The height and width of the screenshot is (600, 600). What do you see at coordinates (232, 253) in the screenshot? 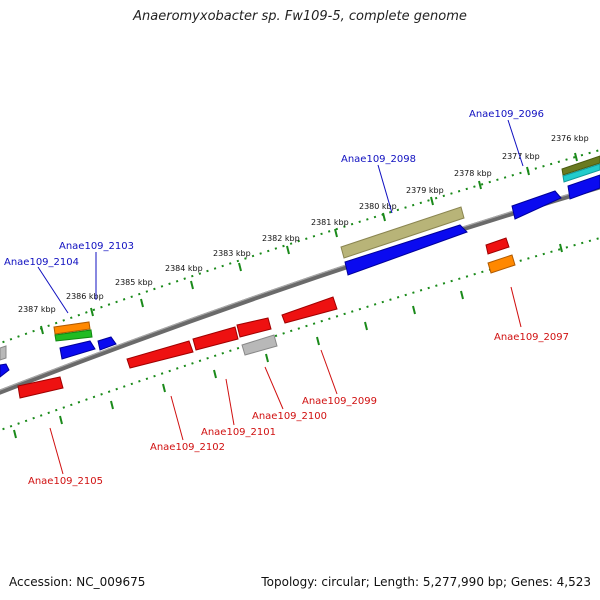
I see `tick-label: 2383 kbp` at bounding box center [232, 253].